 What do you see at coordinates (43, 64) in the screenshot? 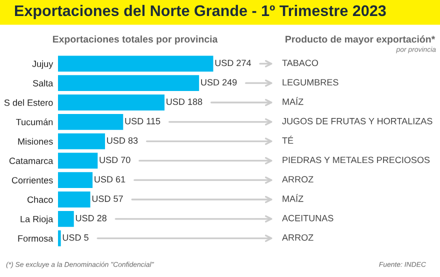
I see `y-tick-label: Jujuy` at bounding box center [43, 64].